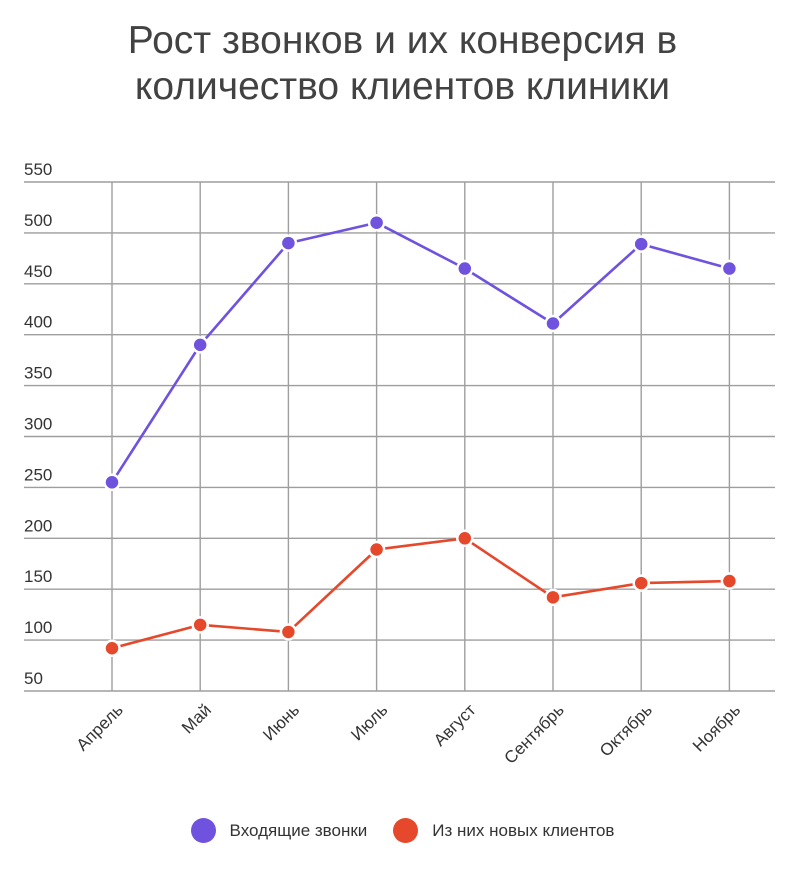 This screenshot has width=805, height=872. I want to click on legend-marker-clients, so click(406, 830).